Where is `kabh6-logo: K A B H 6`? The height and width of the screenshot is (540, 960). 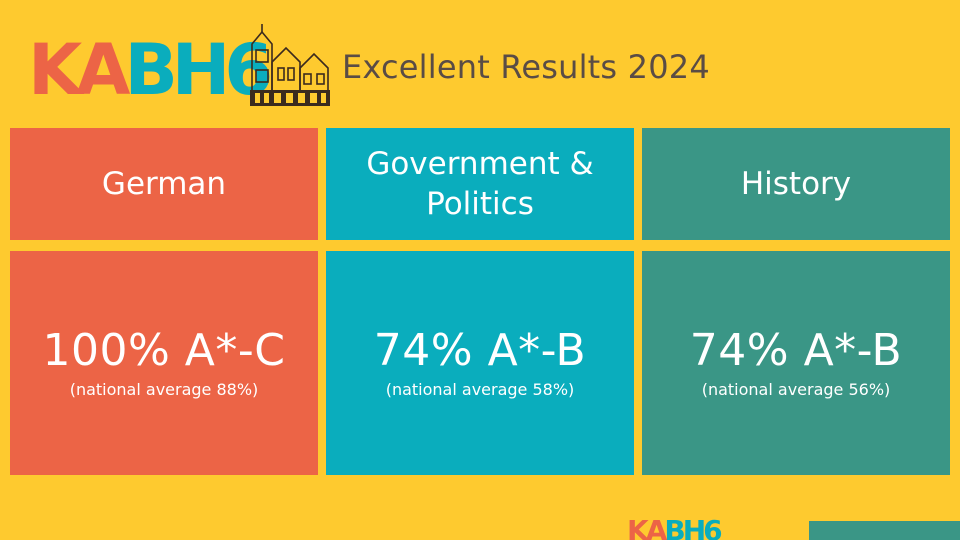
kabh6-logo: K A B H 6 is located at coordinates (179, 66).